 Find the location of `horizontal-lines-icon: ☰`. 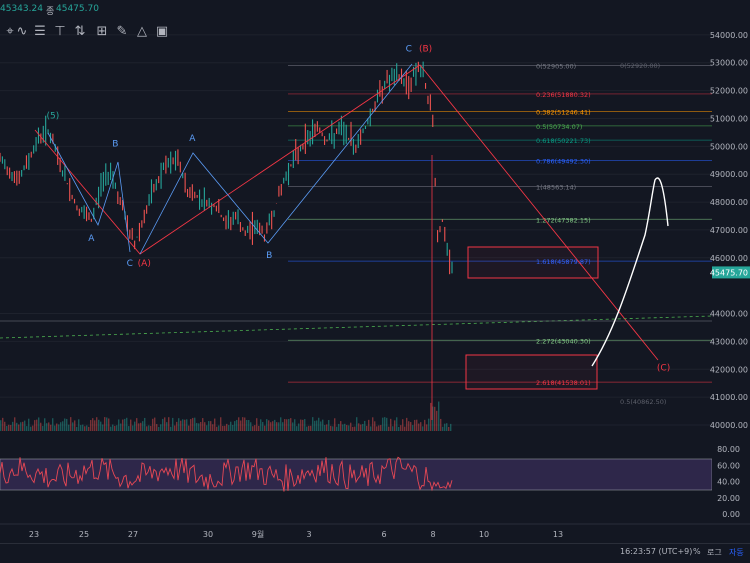

horizontal-lines-icon: ☰ is located at coordinates (40, 31).